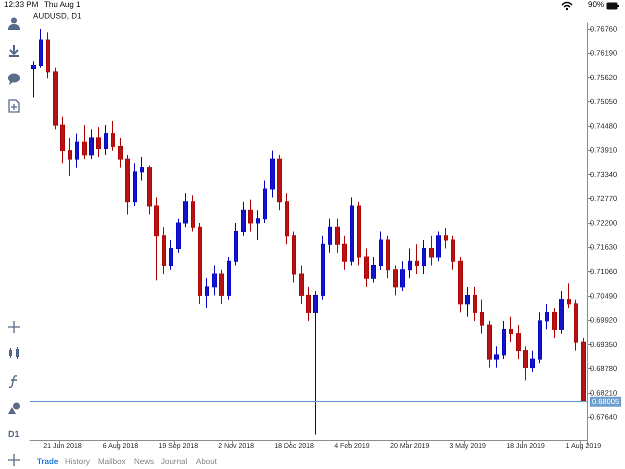 The image size is (625, 469). I want to click on text: Thu Aug 1, so click(62, 4).